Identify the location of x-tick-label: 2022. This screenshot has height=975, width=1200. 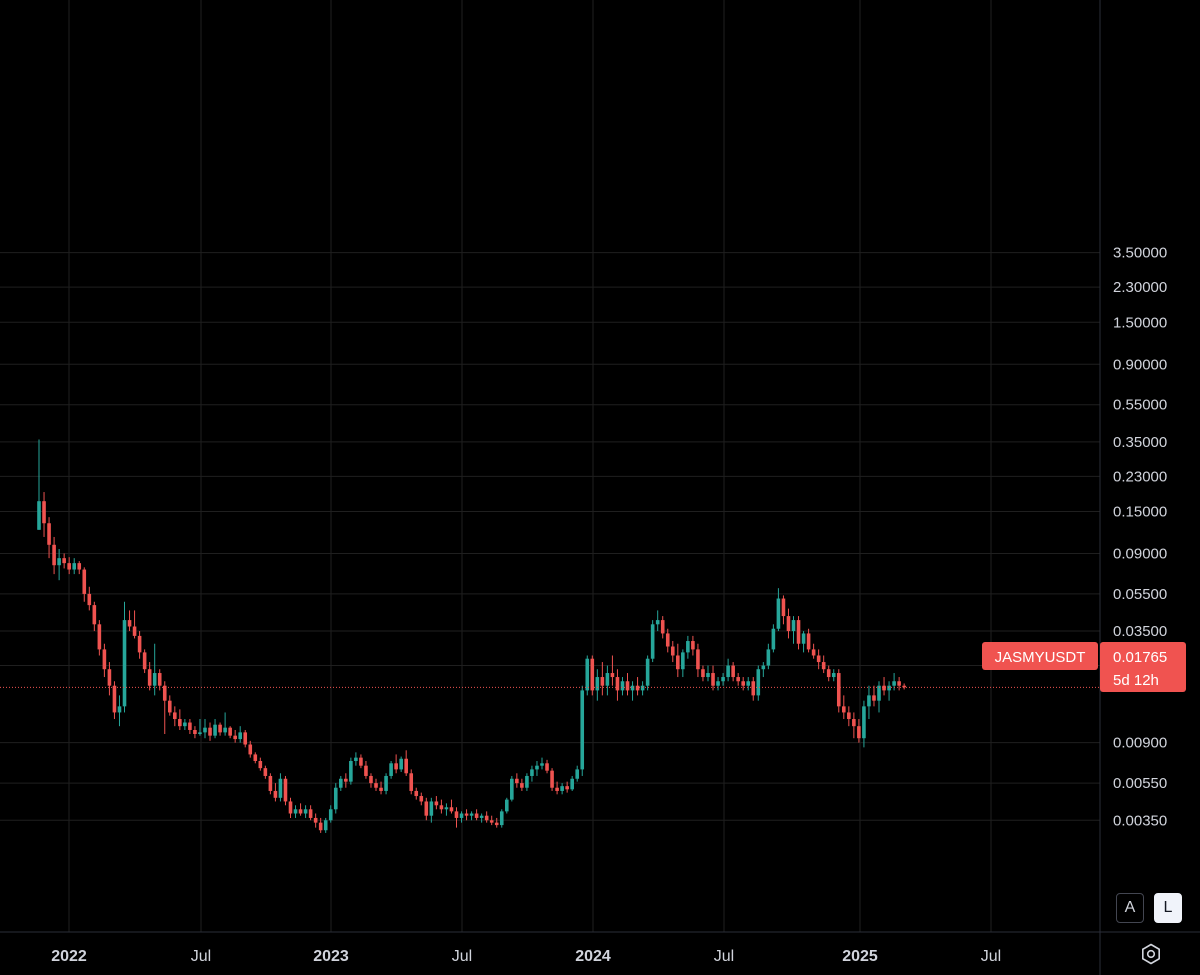
(69, 956).